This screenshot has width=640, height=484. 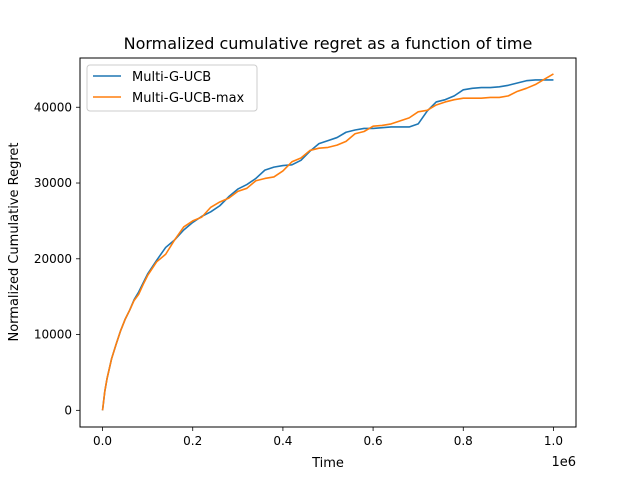 I want to click on x-axis-label: Time, so click(x=327, y=463).